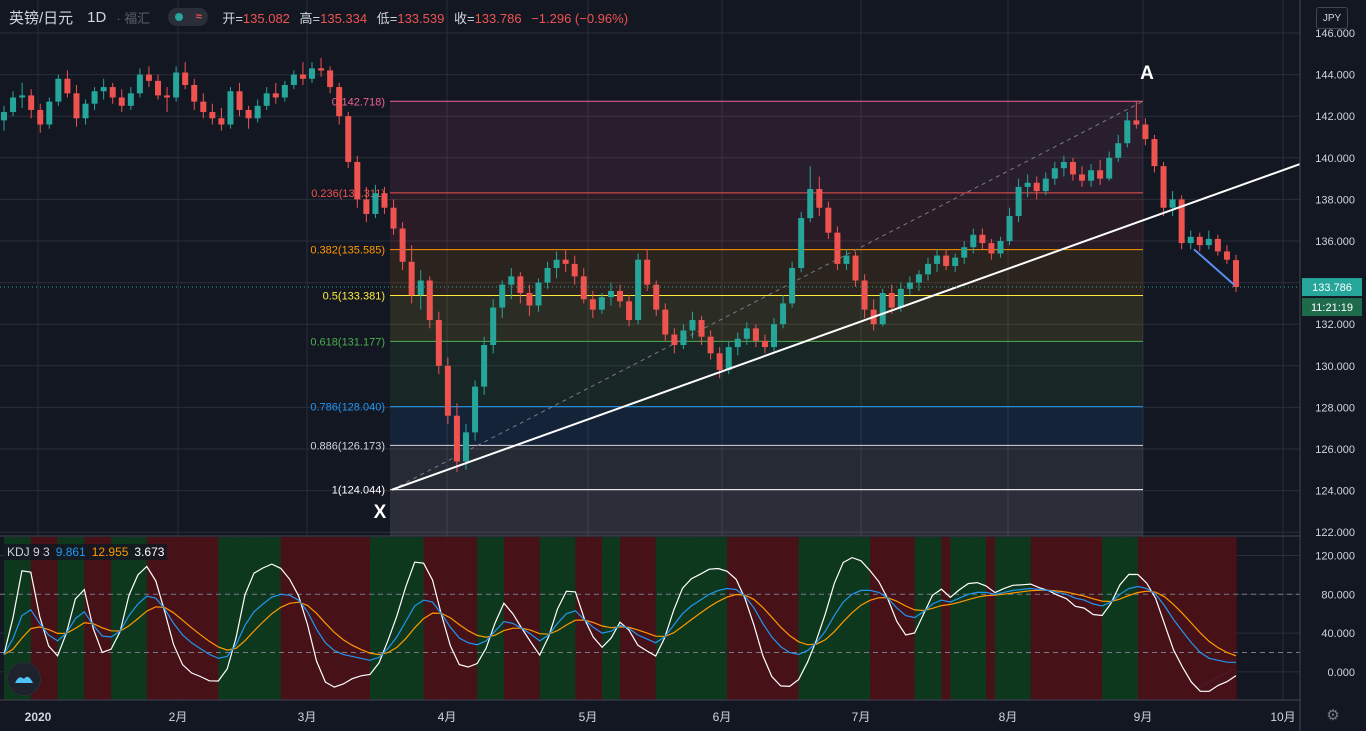  Describe the element at coordinates (1335, 117) in the screenshot. I see `price-tick-label: 142.000` at that location.